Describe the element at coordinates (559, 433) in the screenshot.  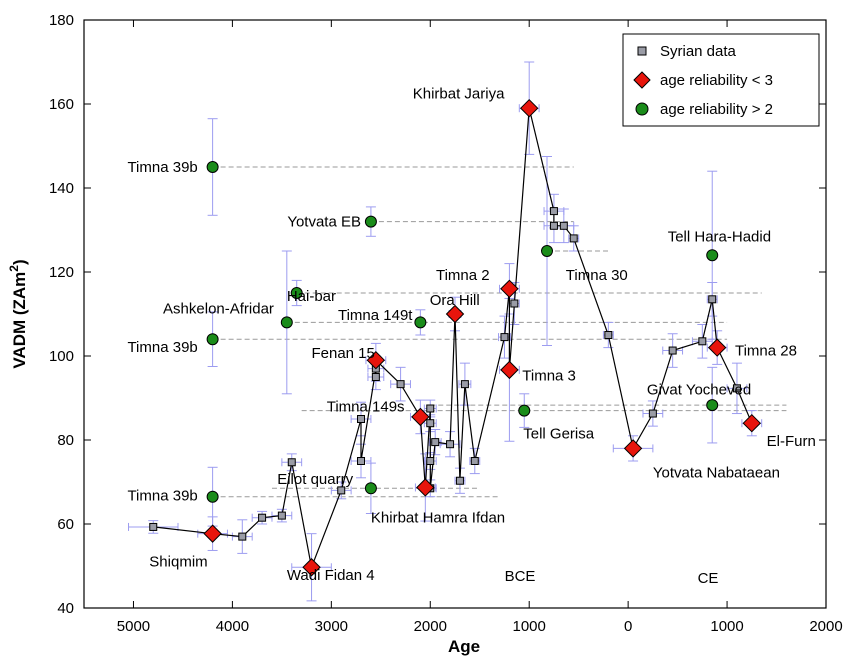
I see `point-label: Tell Gerisa` at that location.